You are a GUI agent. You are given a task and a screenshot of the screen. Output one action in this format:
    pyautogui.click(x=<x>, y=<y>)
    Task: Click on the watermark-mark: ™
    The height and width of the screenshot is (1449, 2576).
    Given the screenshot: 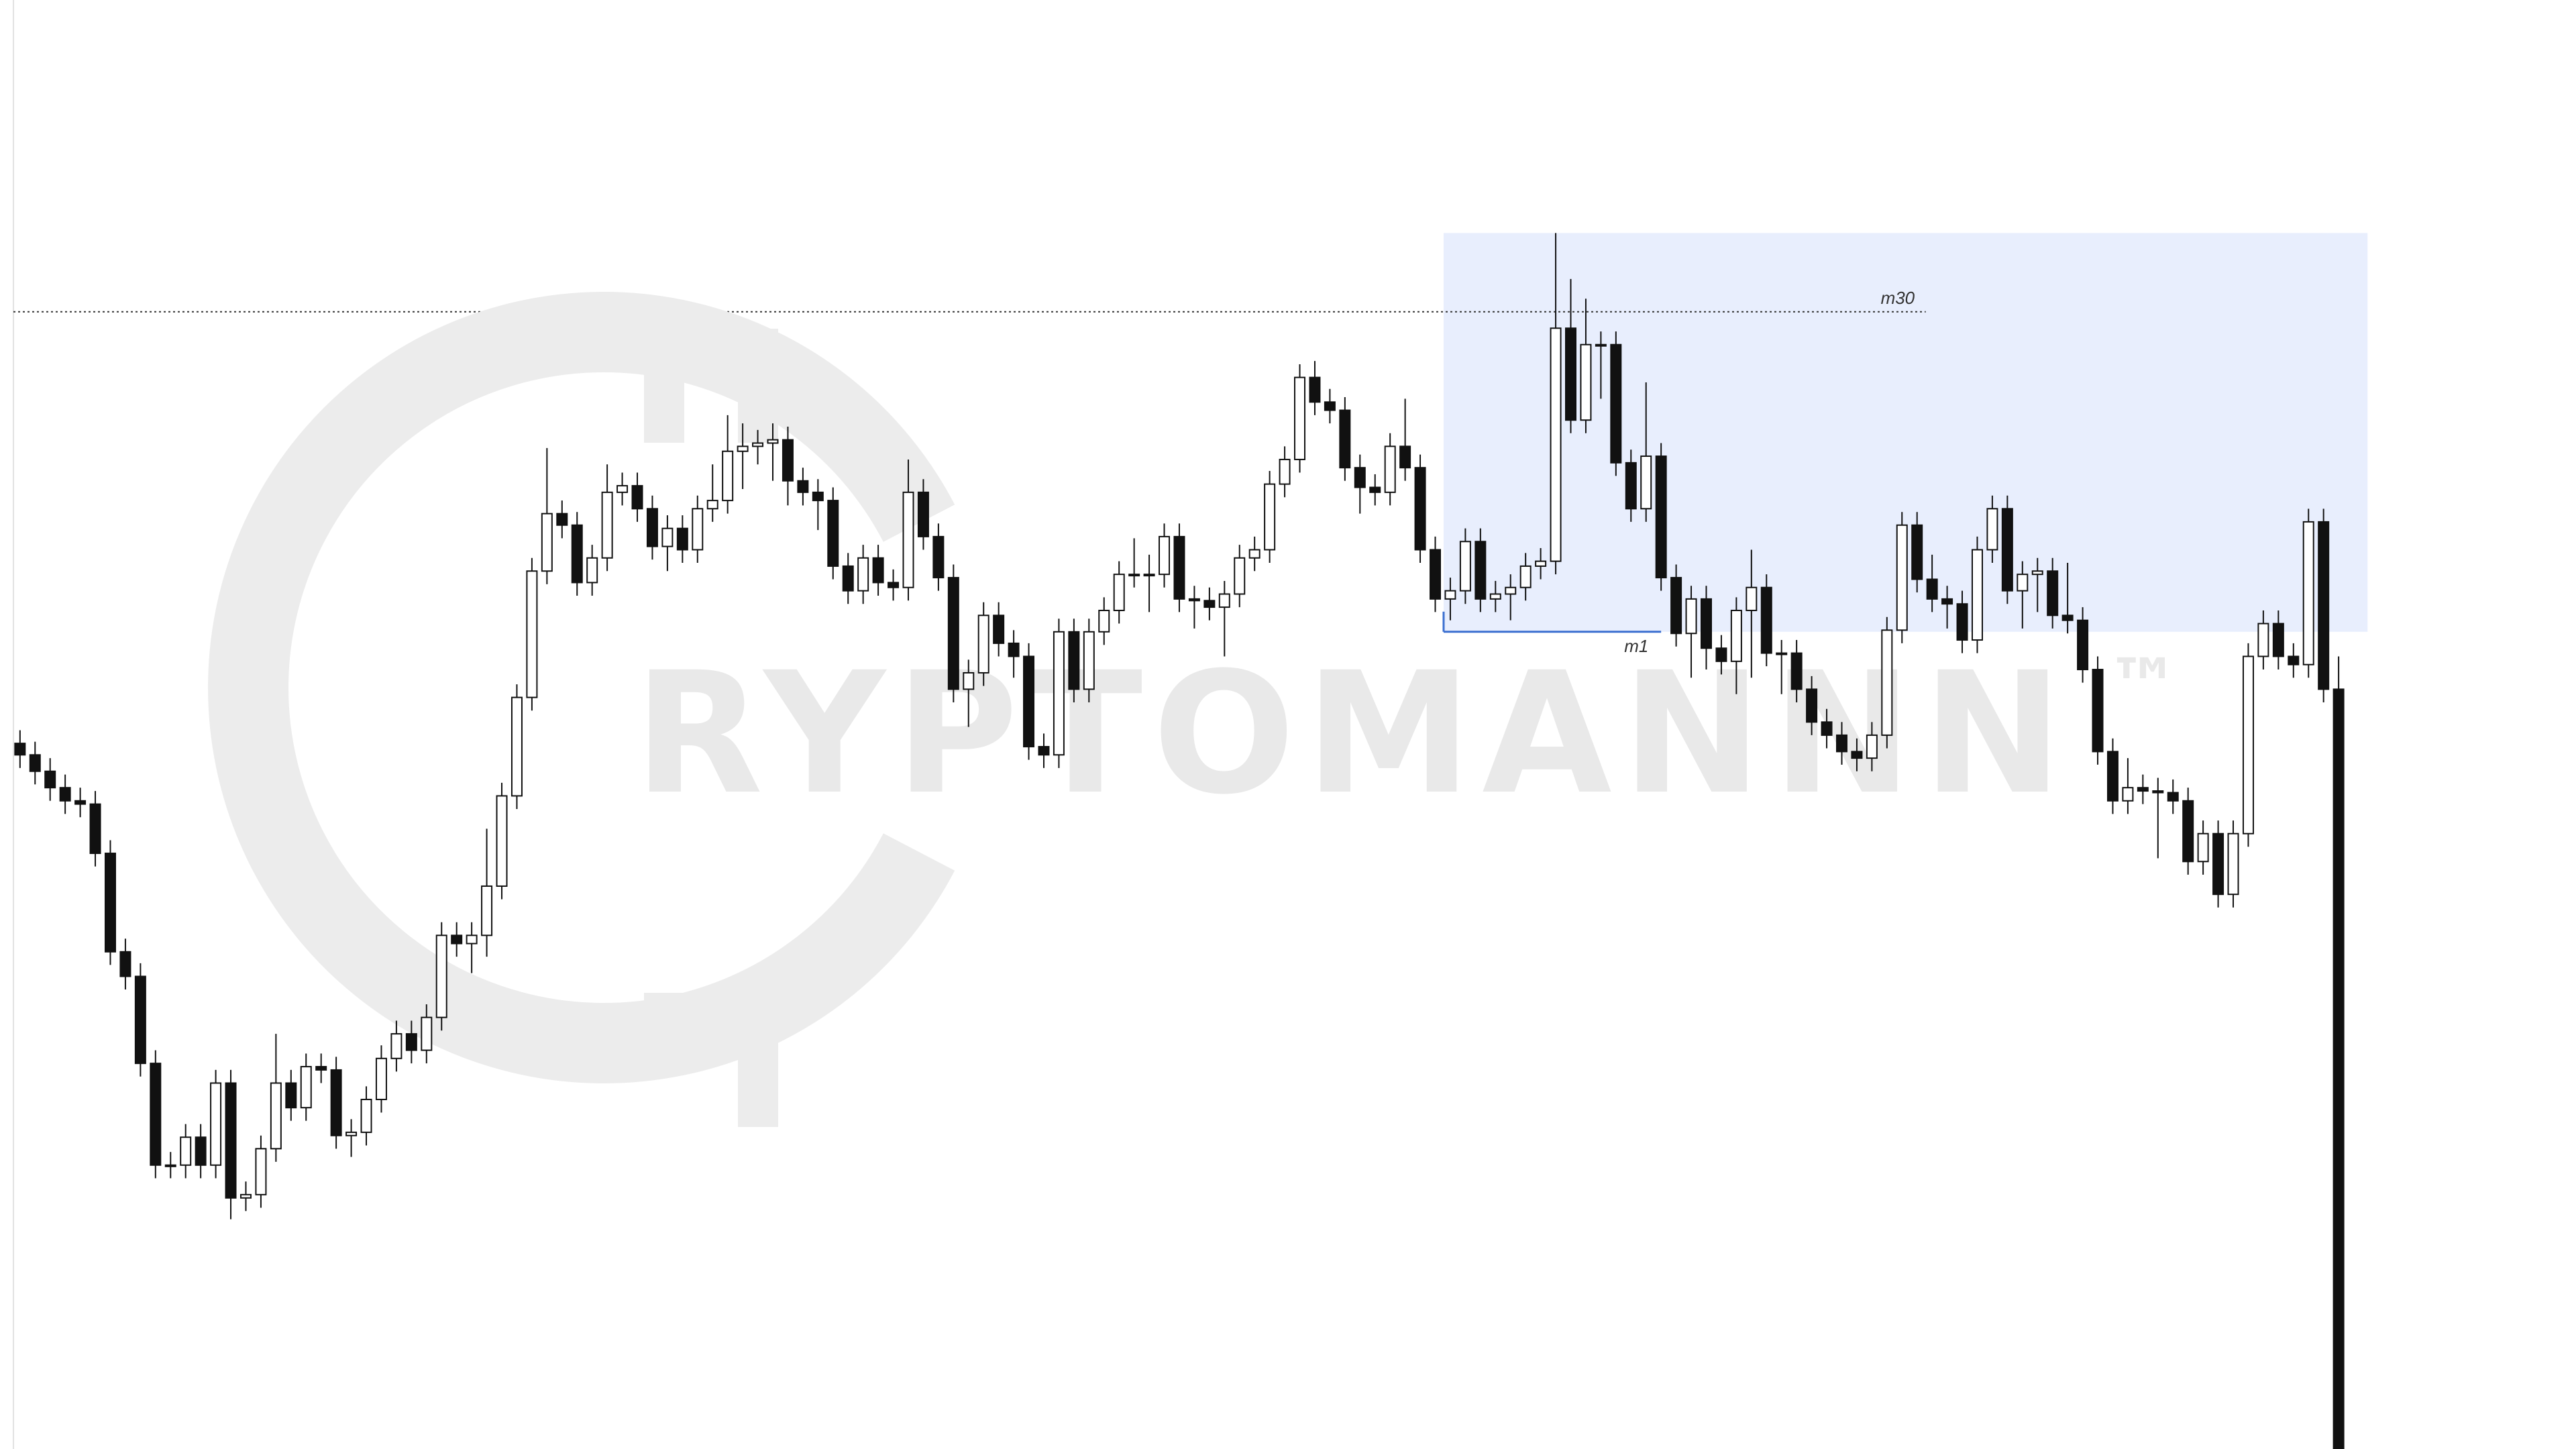 What is the action you would take?
    pyautogui.click(x=2143, y=686)
    